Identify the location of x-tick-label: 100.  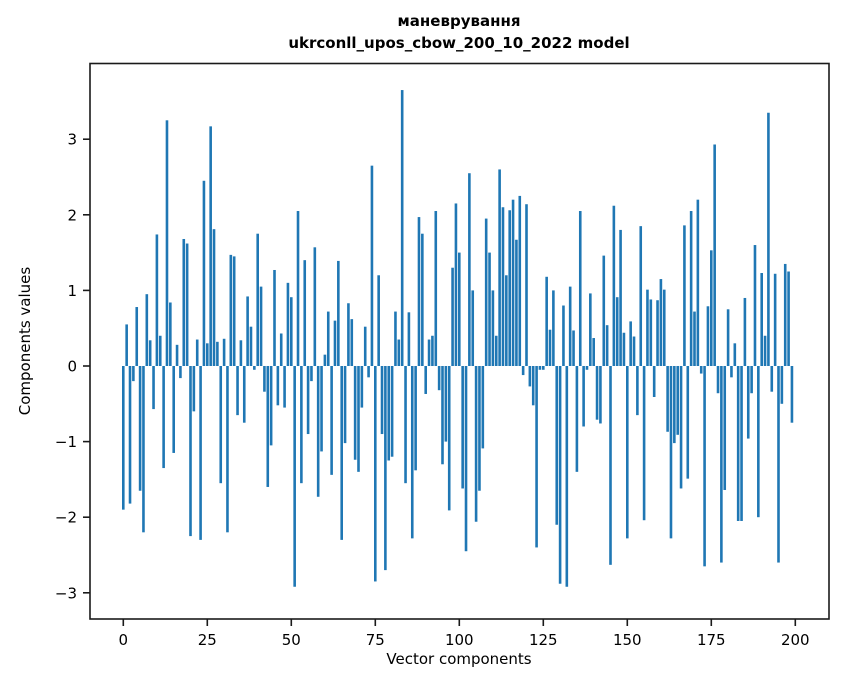
(459, 640).